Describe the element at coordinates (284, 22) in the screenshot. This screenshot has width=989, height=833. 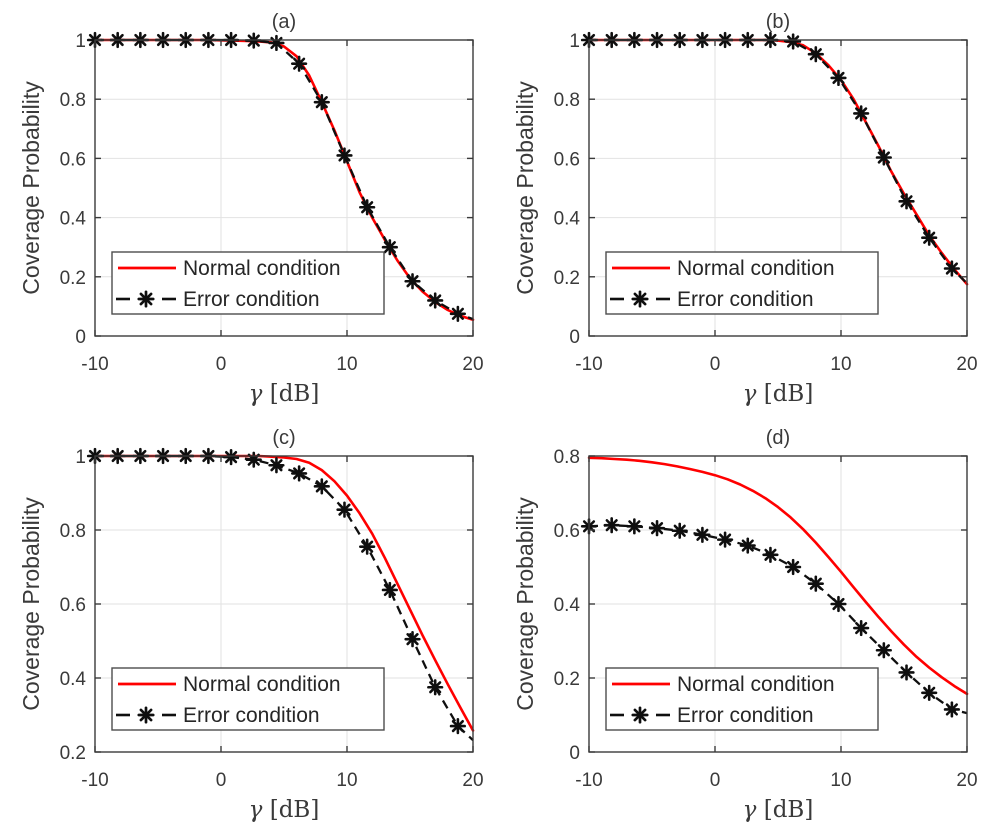
I see `subplot-title: (a)` at that location.